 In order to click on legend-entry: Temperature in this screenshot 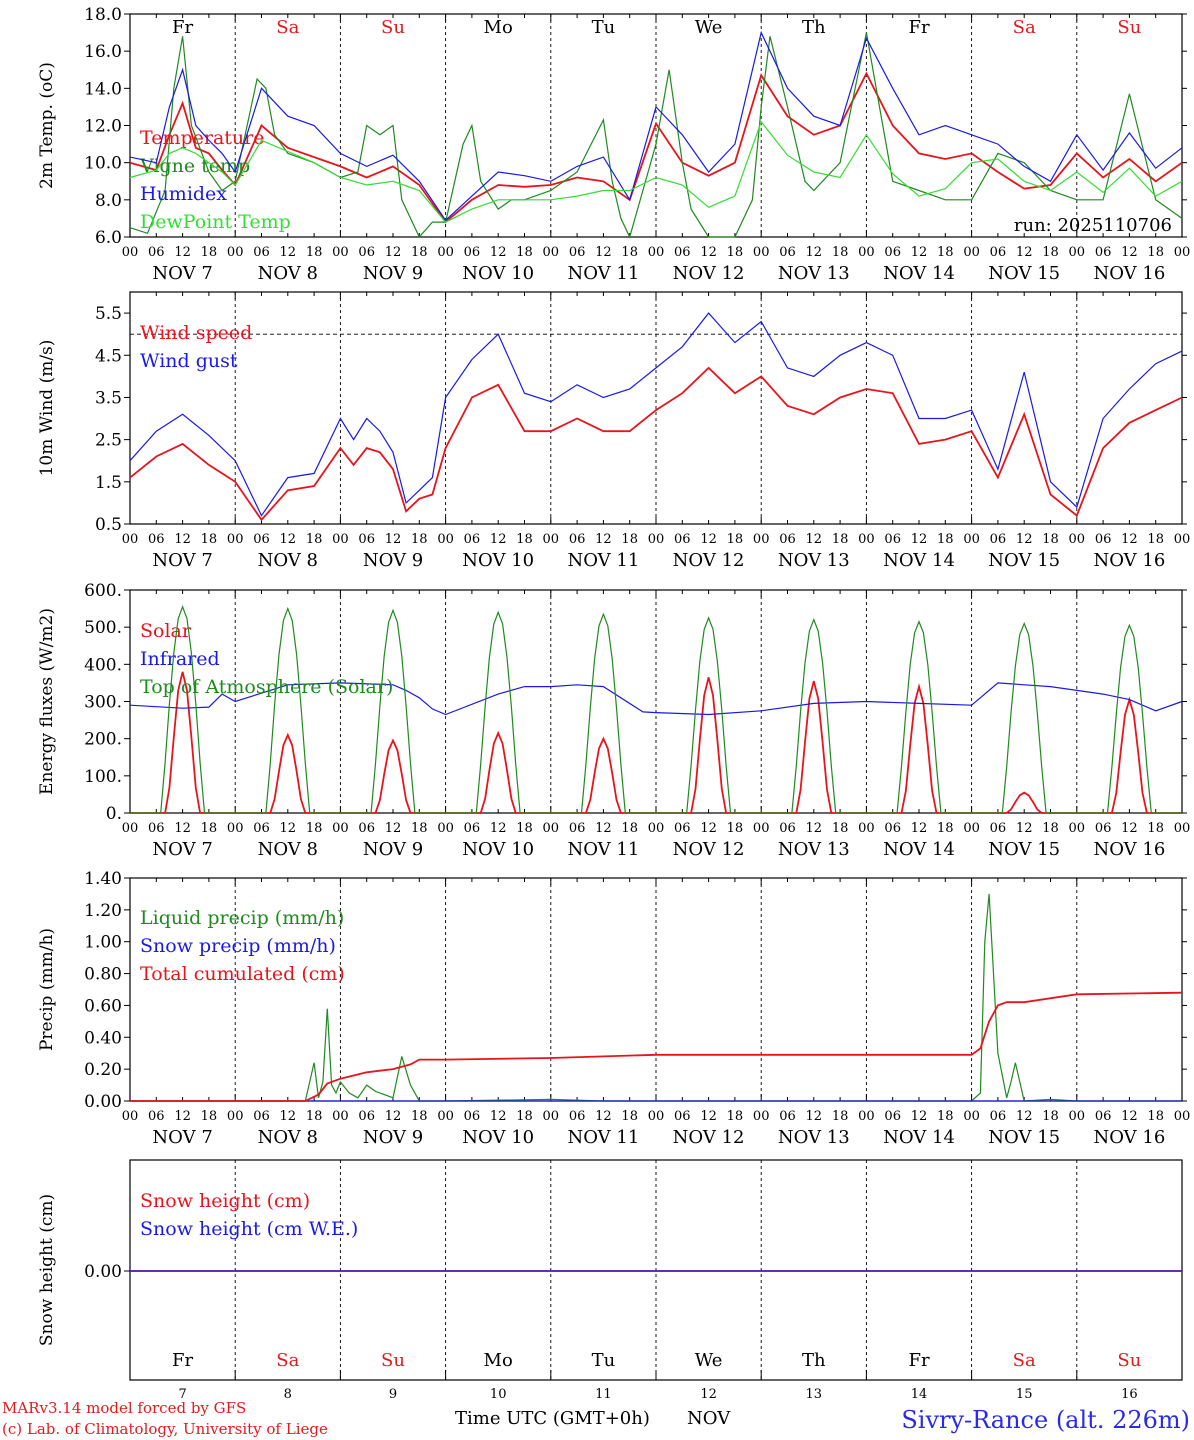, I will do `click(202, 138)`.